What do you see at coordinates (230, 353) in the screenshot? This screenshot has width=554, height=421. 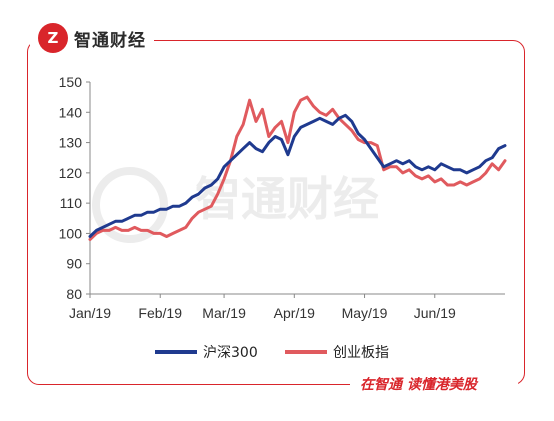 I see `legend-label-1: 沪深300` at bounding box center [230, 353].